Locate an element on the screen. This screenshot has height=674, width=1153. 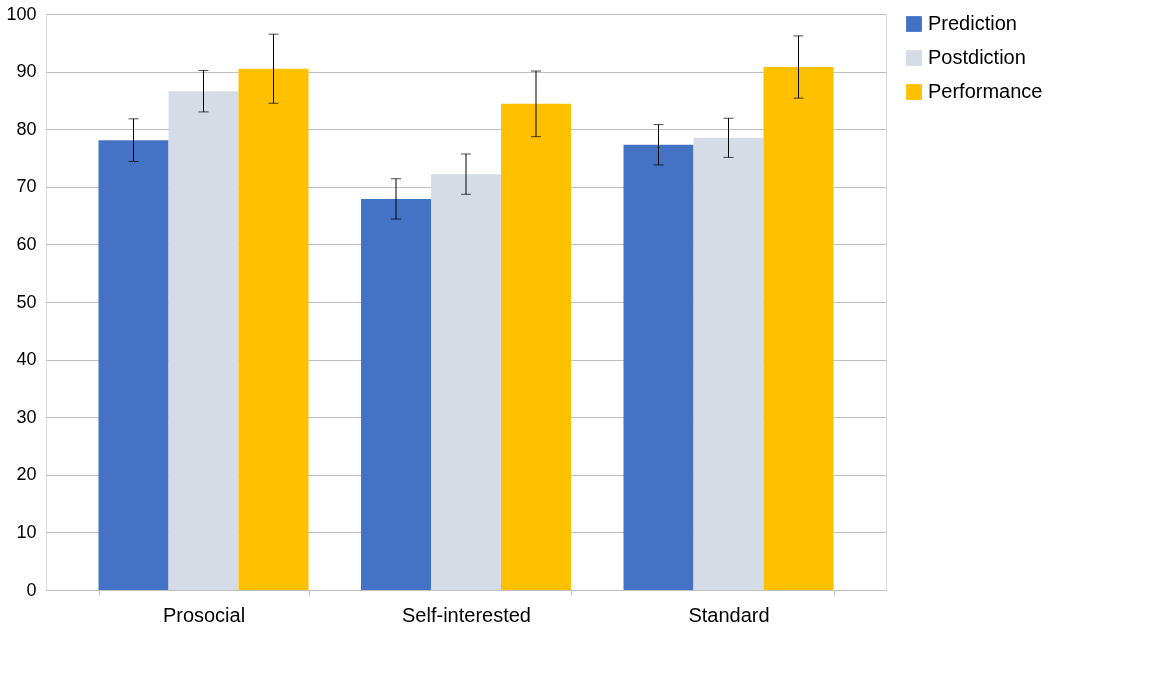
y-tick-label: 60 is located at coordinates (26, 243).